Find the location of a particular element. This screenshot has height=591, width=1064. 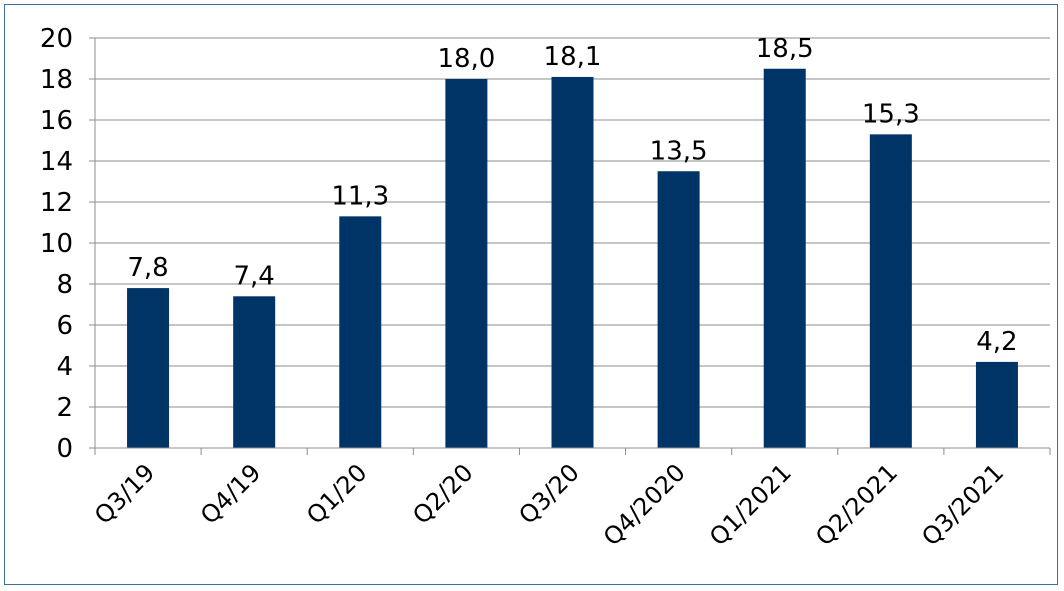

y-tick-label: 2 is located at coordinates (64, 408).